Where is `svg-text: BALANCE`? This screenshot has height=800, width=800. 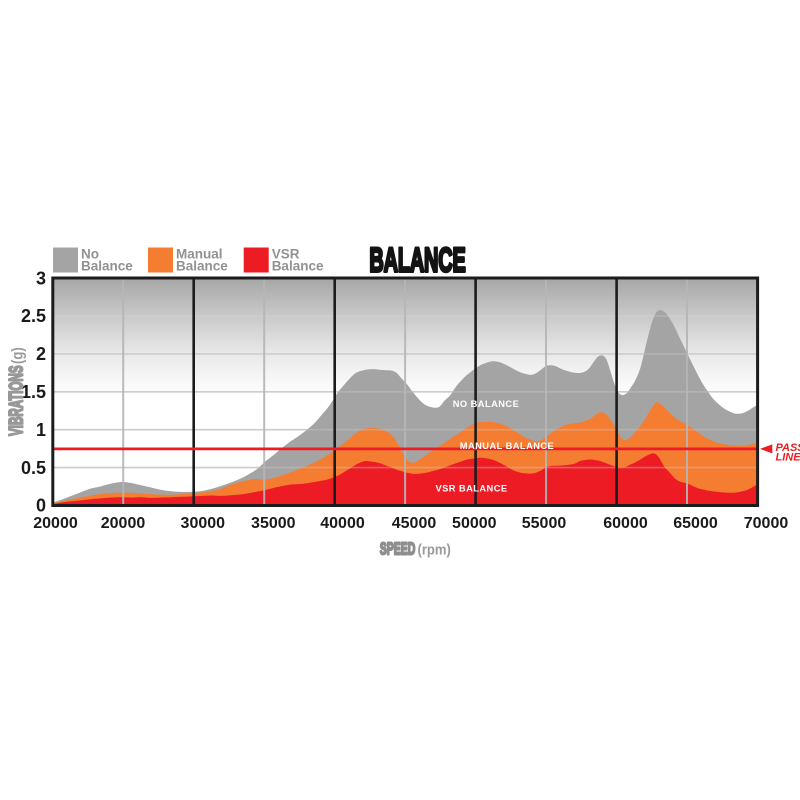 svg-text: BALANCE is located at coordinates (417, 259).